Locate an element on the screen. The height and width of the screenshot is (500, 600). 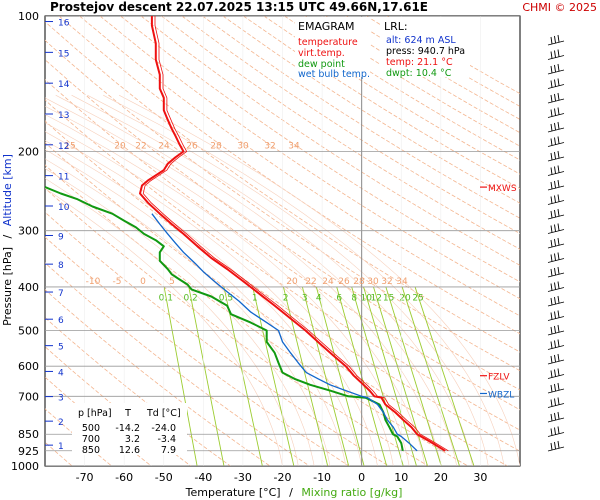
altitude-tick-label: 12 is located at coordinates (63, 147).